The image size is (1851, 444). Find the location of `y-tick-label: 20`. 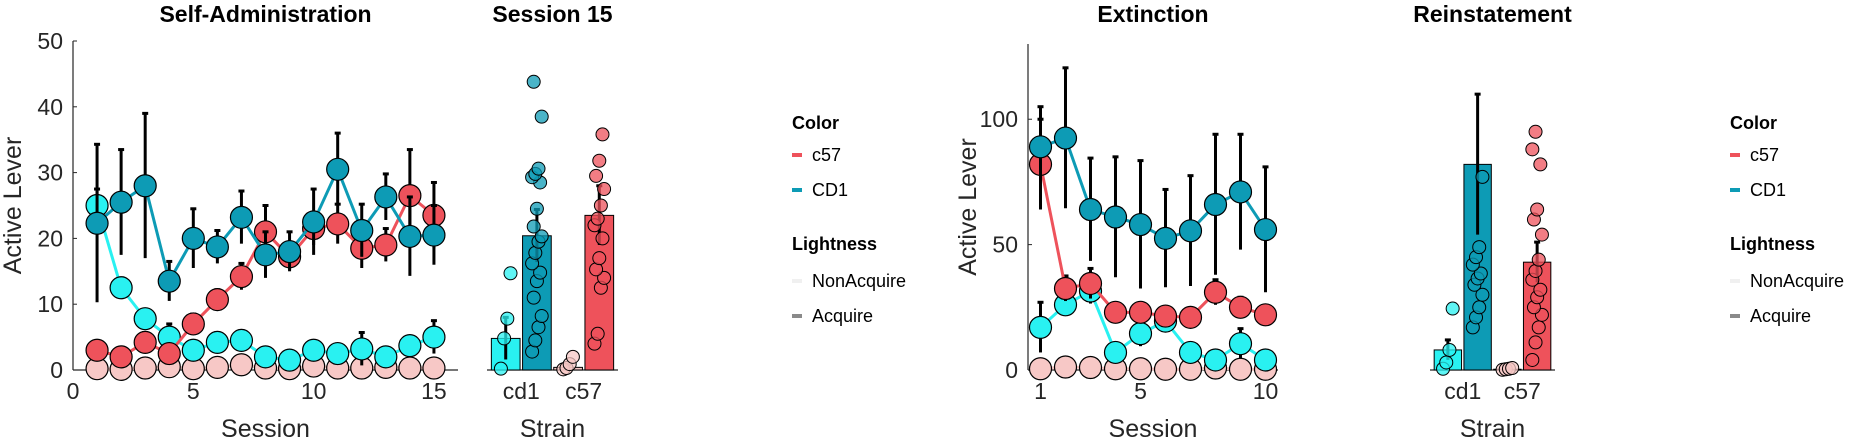

y-tick-label: 20 is located at coordinates (50, 238).